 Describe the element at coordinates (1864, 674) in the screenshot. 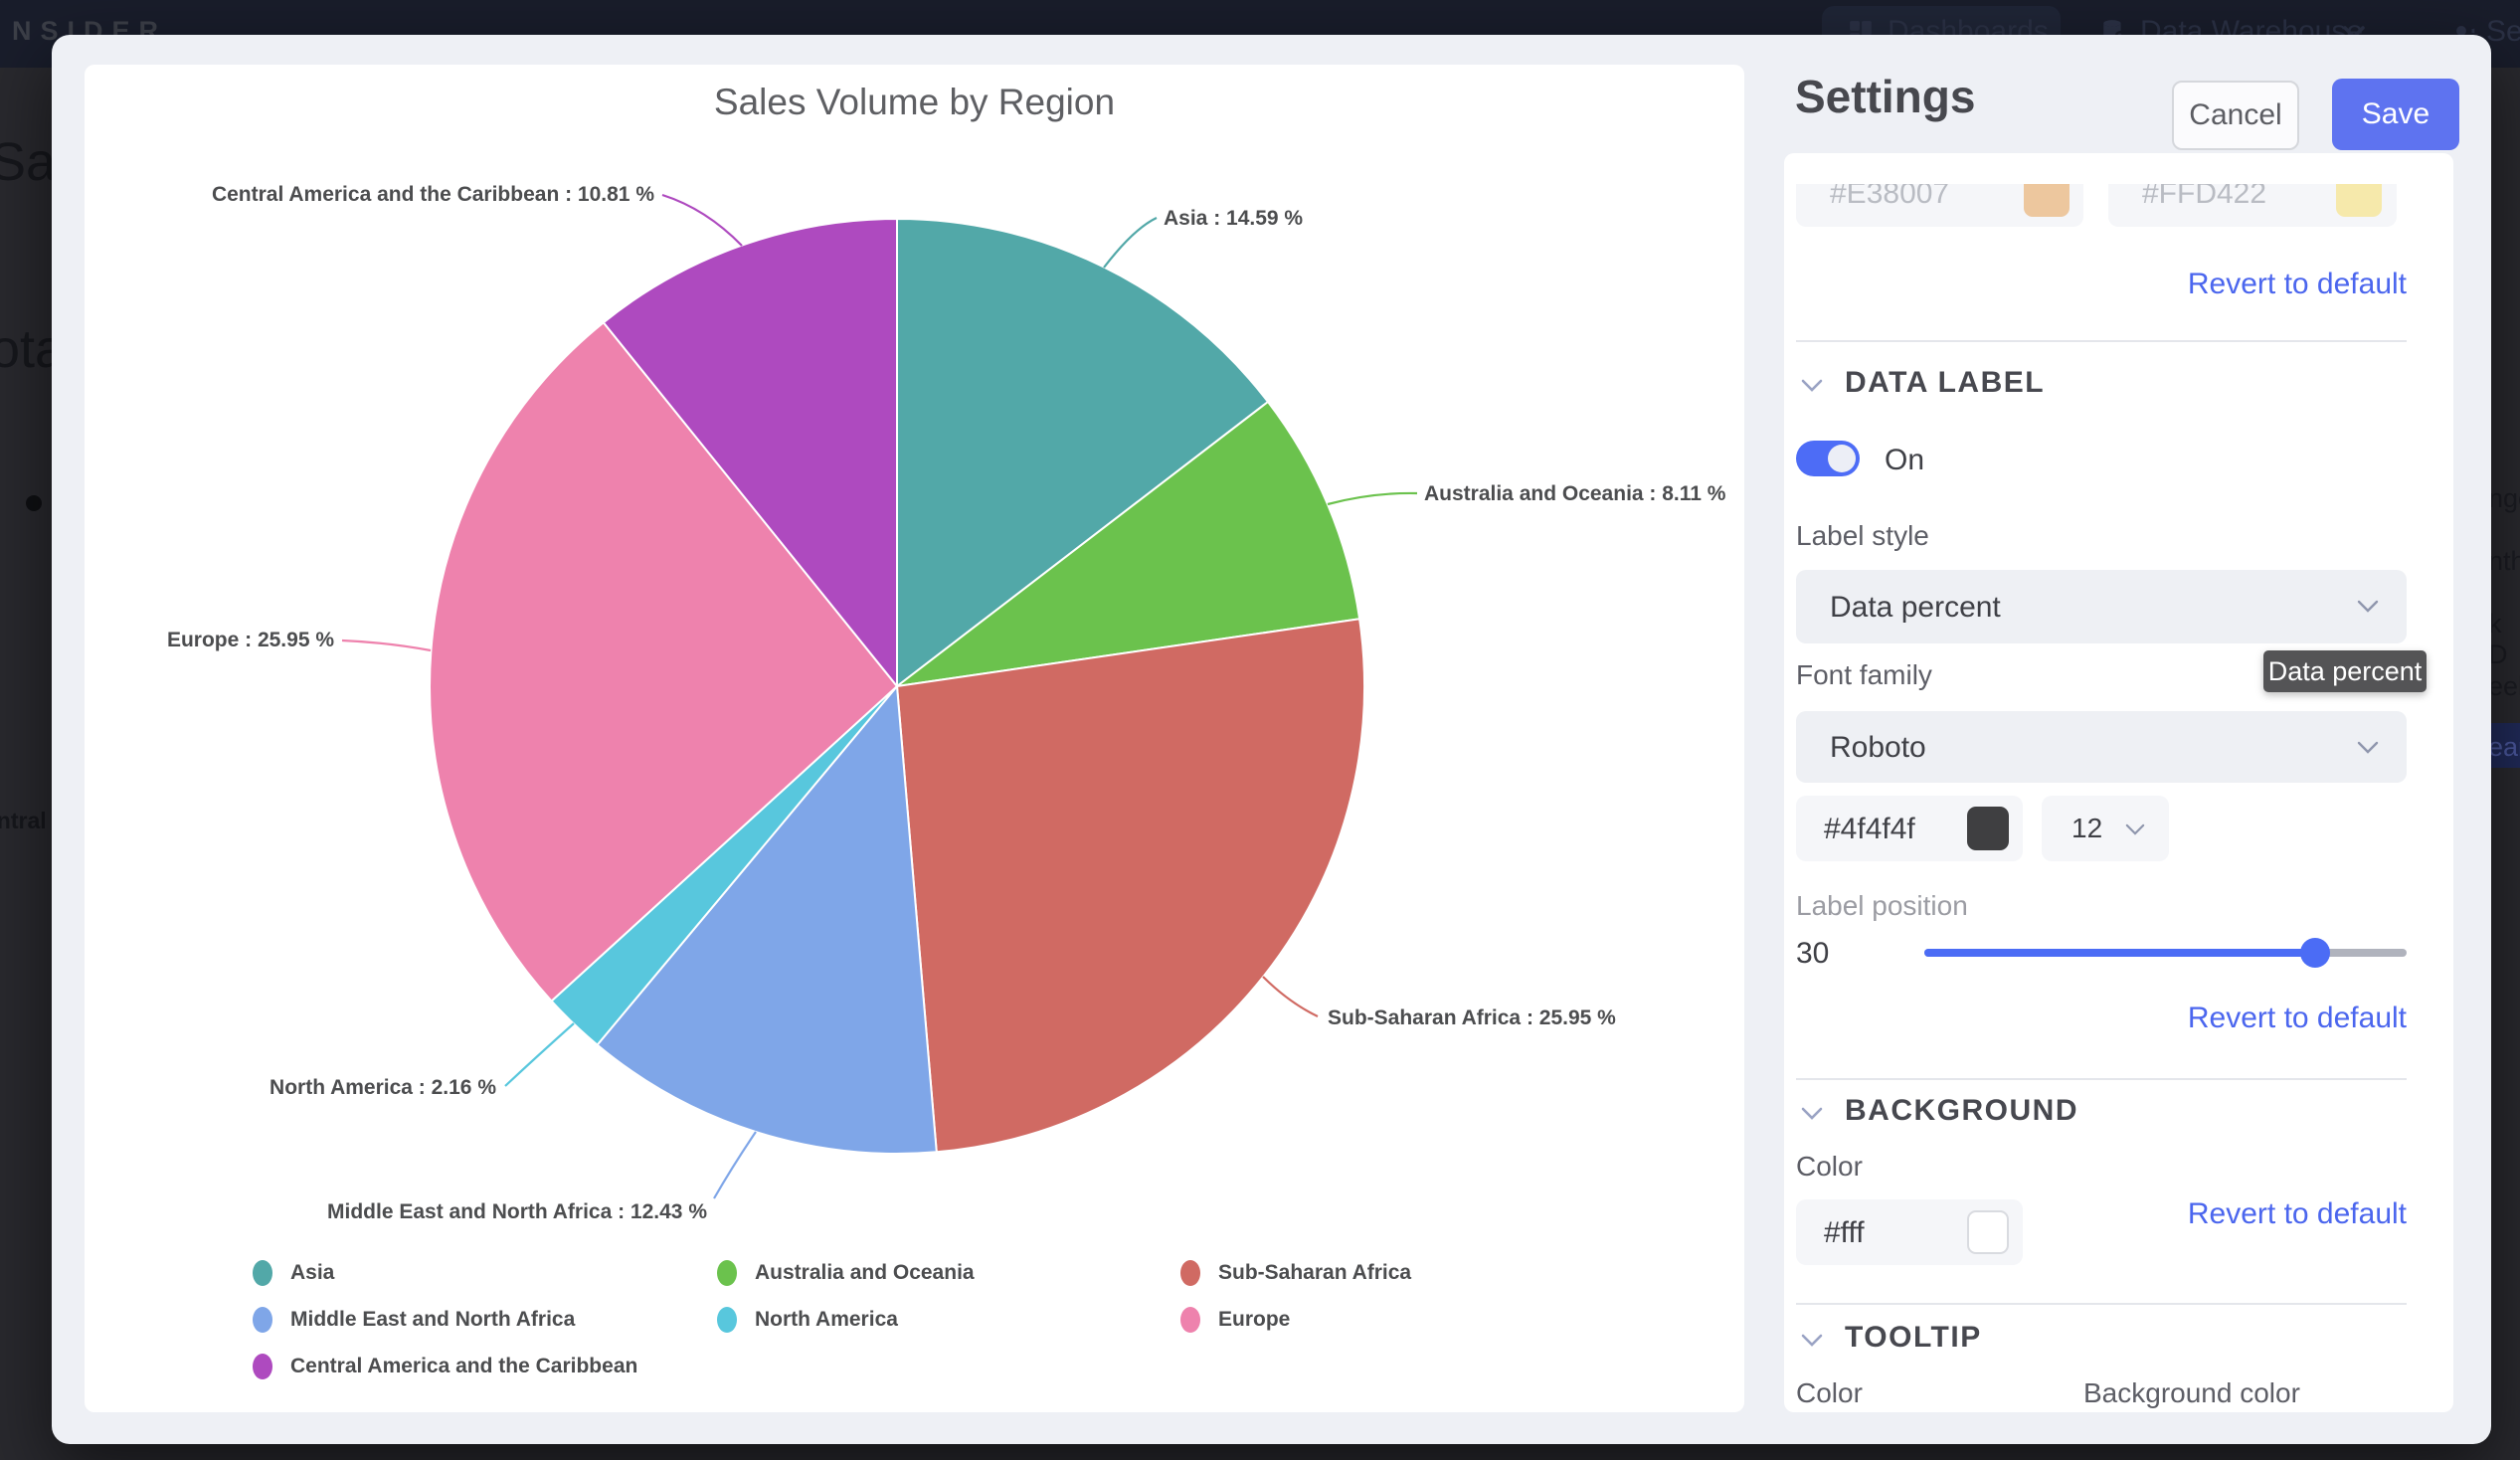

I see `font-family-label: Font family` at that location.